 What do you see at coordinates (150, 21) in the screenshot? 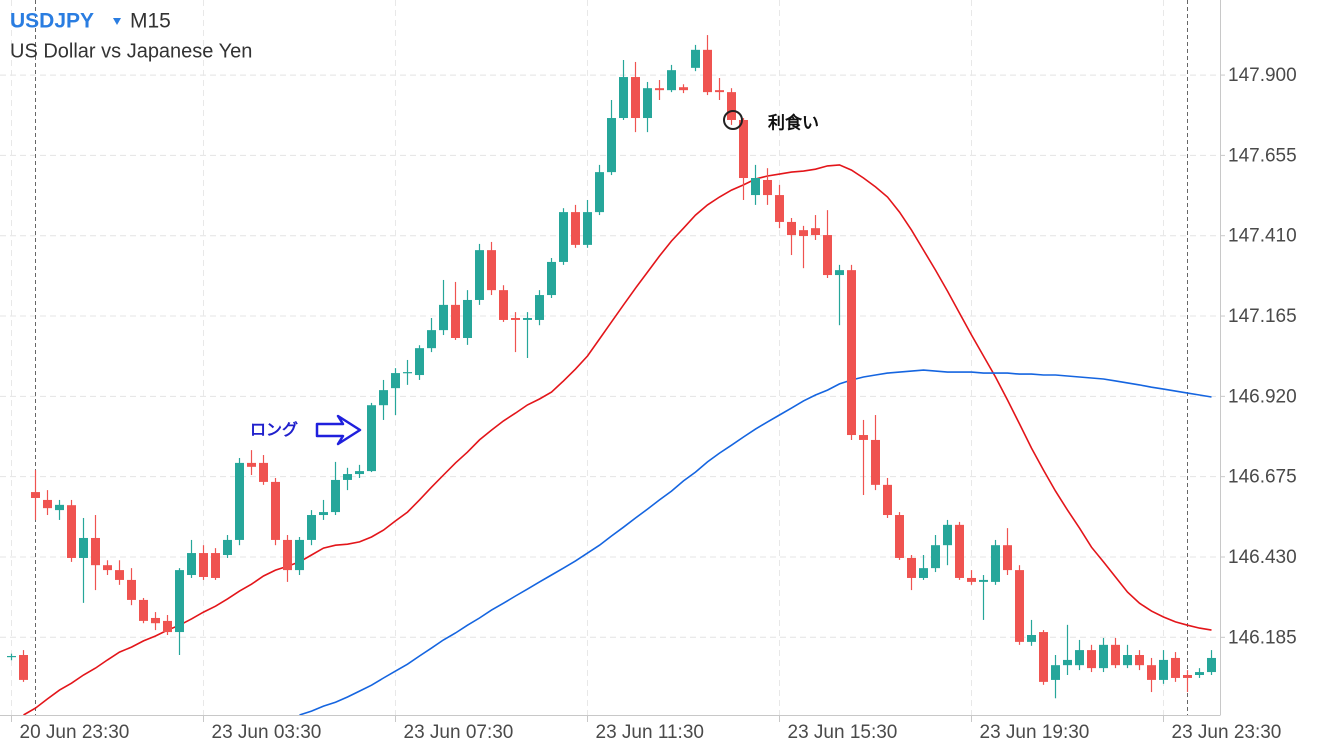
I see `timeframe: M15` at bounding box center [150, 21].